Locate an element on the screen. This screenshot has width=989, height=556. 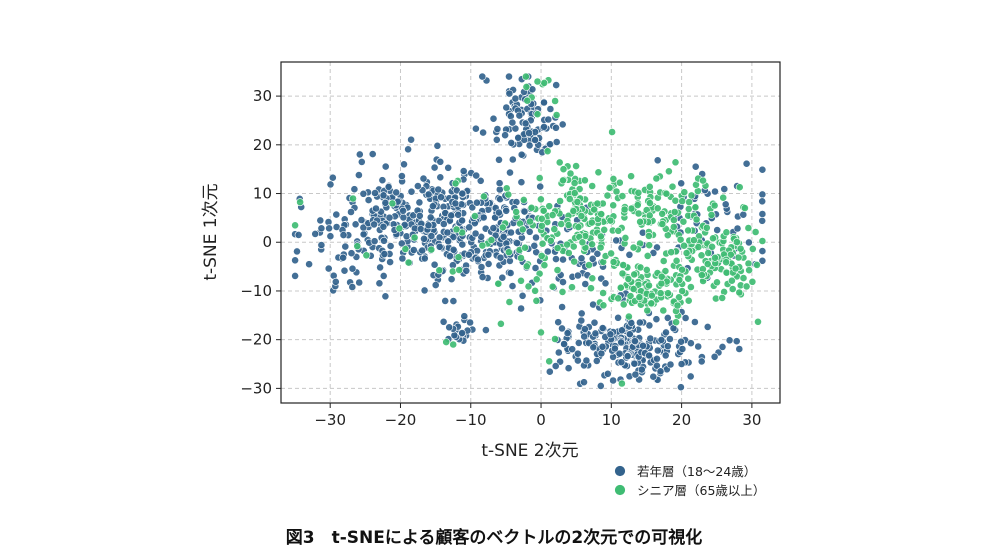
figure-caption: 図3 t-SNEによる顧客のベクトルの2次元での可視化 is located at coordinates (494, 537).